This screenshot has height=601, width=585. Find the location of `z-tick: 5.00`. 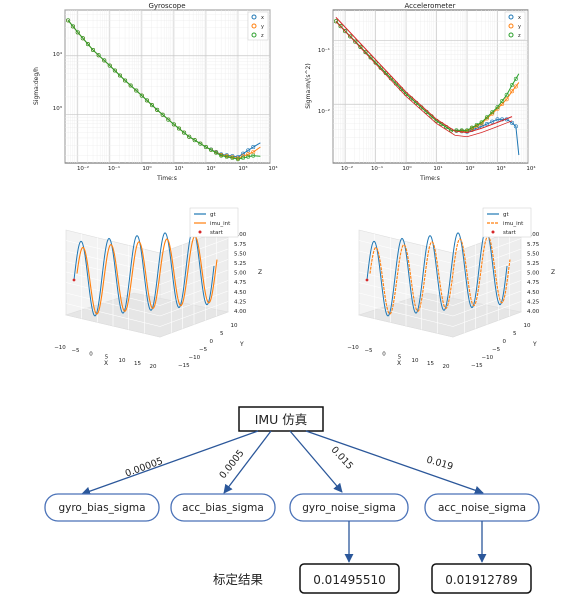

z-tick: 5.00 is located at coordinates (533, 274).